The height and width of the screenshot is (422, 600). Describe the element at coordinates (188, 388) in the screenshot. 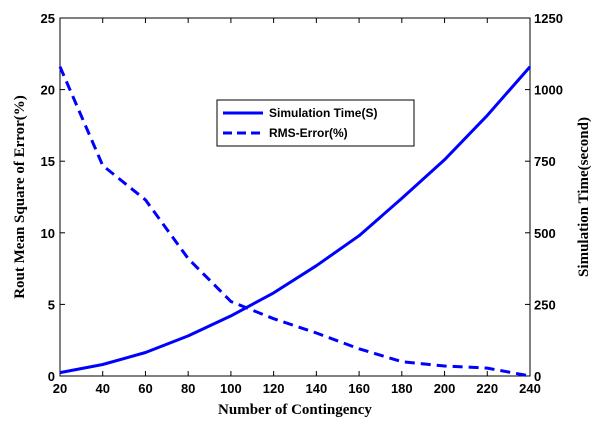

I see `x-tick-label: 80` at that location.